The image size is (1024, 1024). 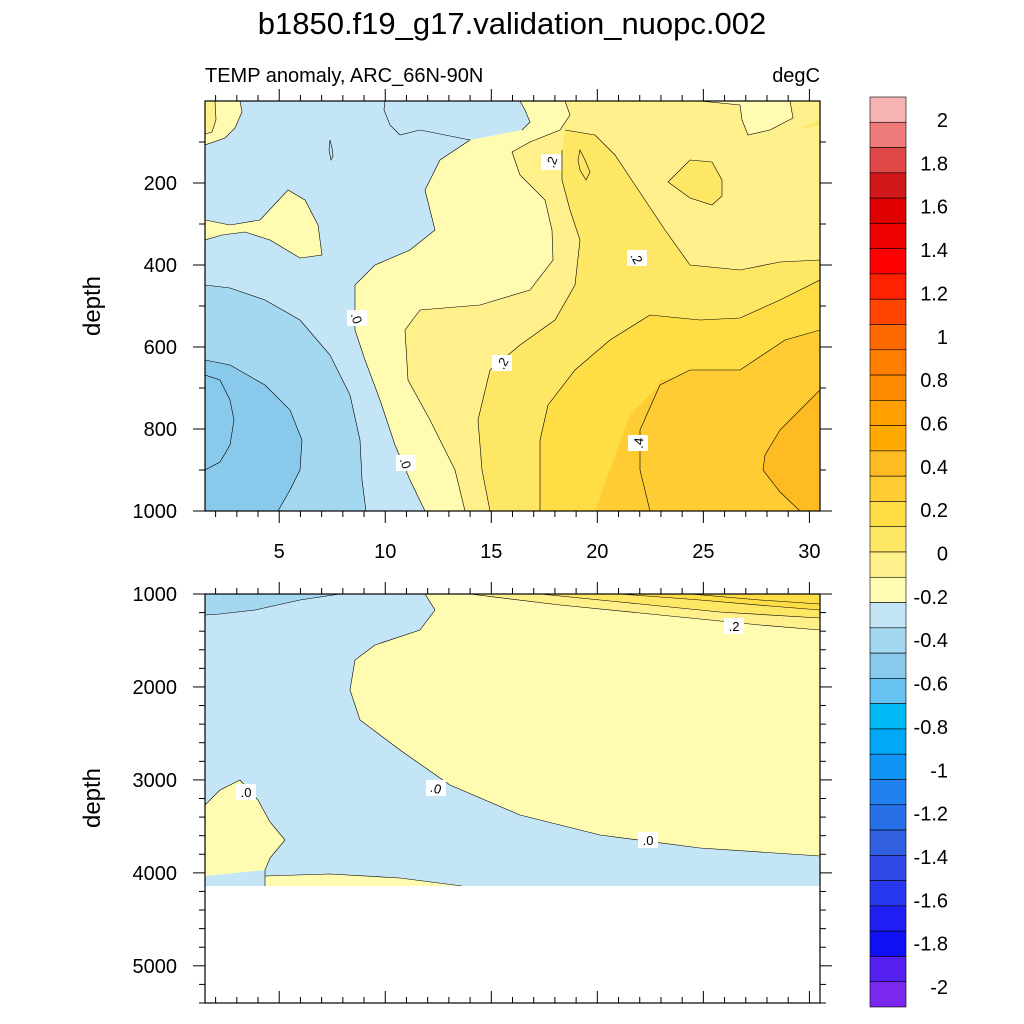 I want to click on fill-p06-island, so click(x=695, y=182).